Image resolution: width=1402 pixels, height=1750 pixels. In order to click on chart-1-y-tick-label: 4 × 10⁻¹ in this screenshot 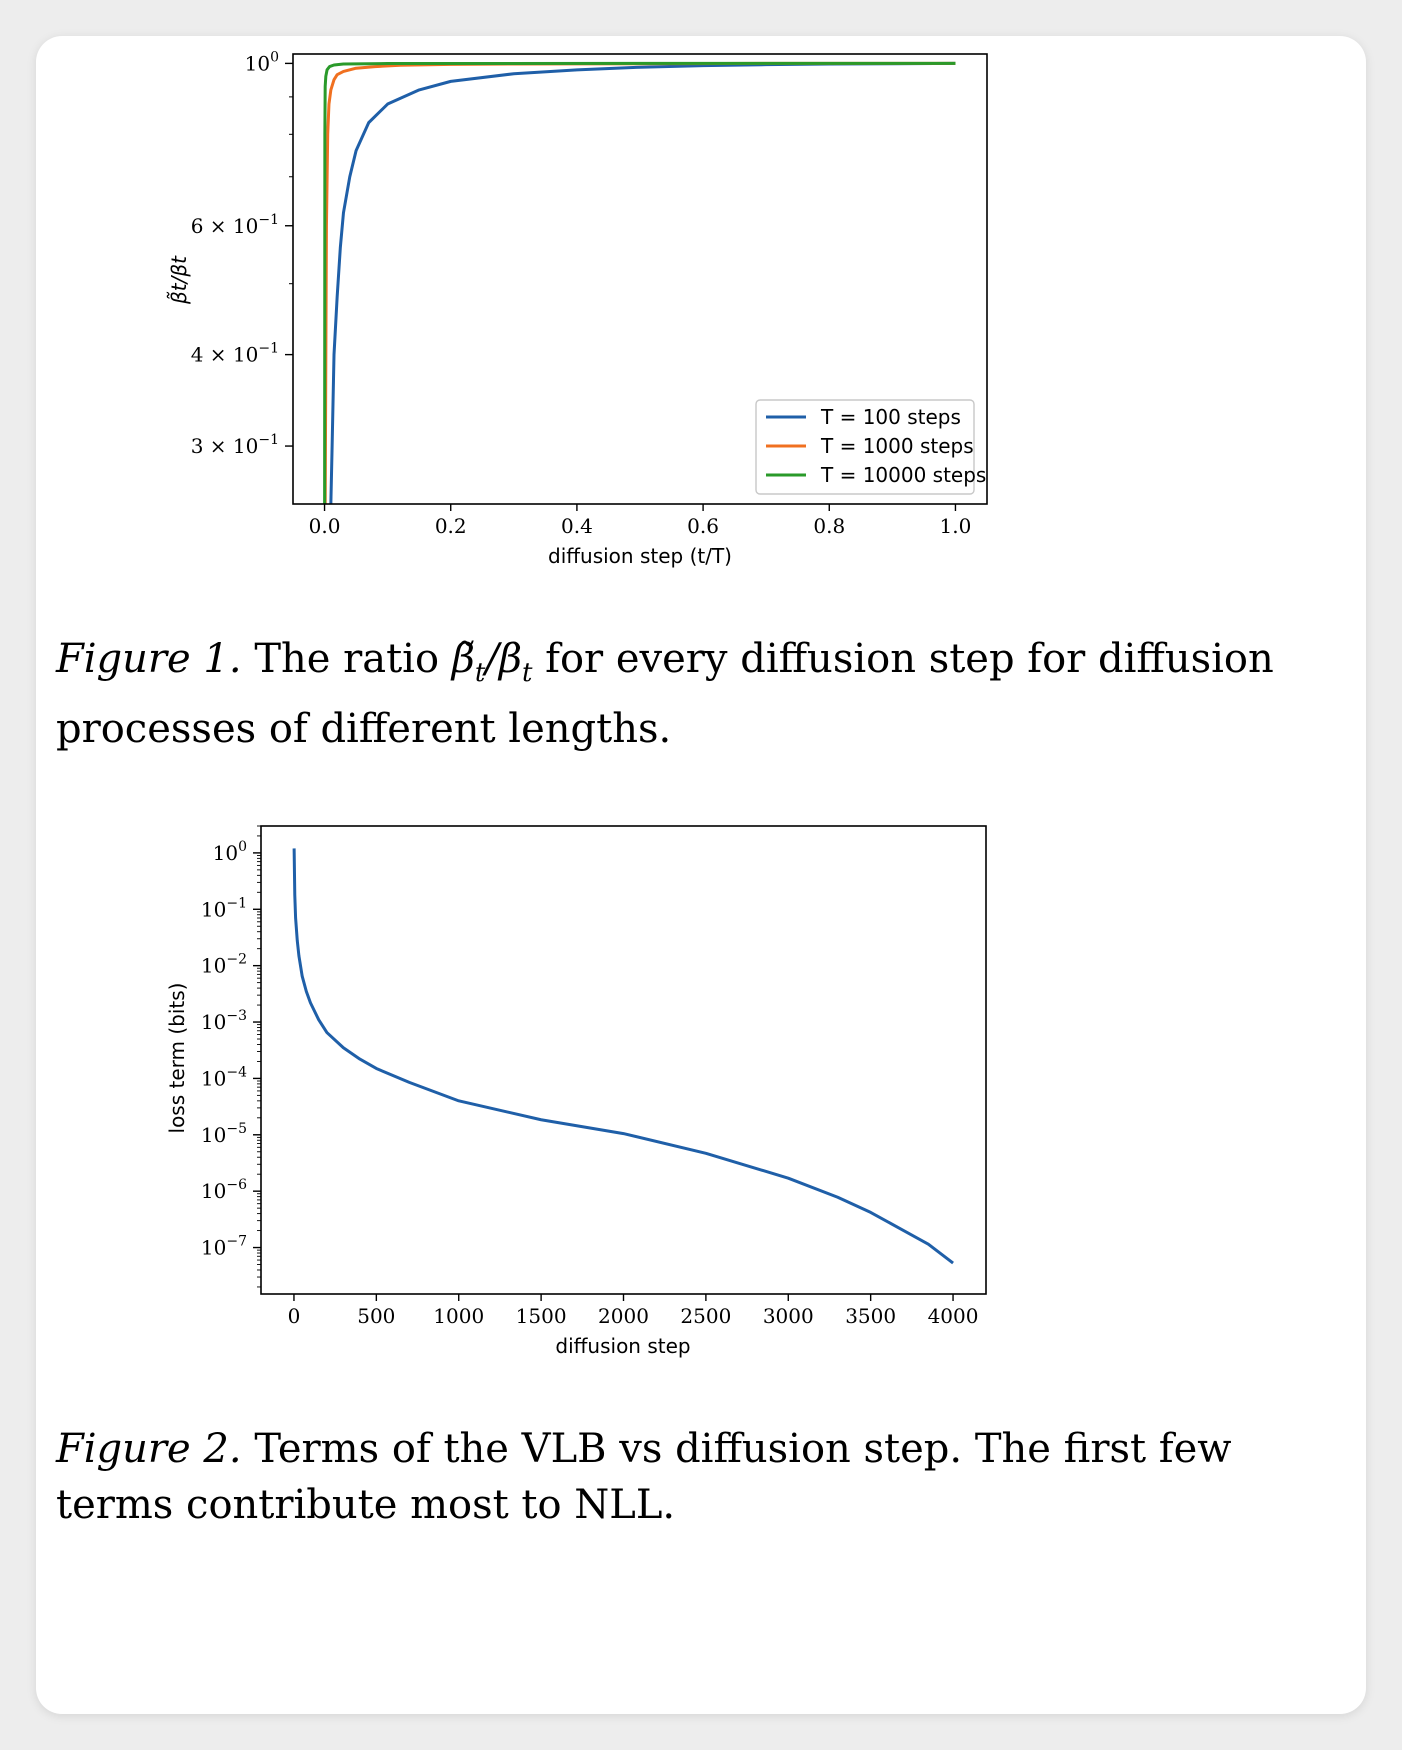, I will do `click(235, 354)`.